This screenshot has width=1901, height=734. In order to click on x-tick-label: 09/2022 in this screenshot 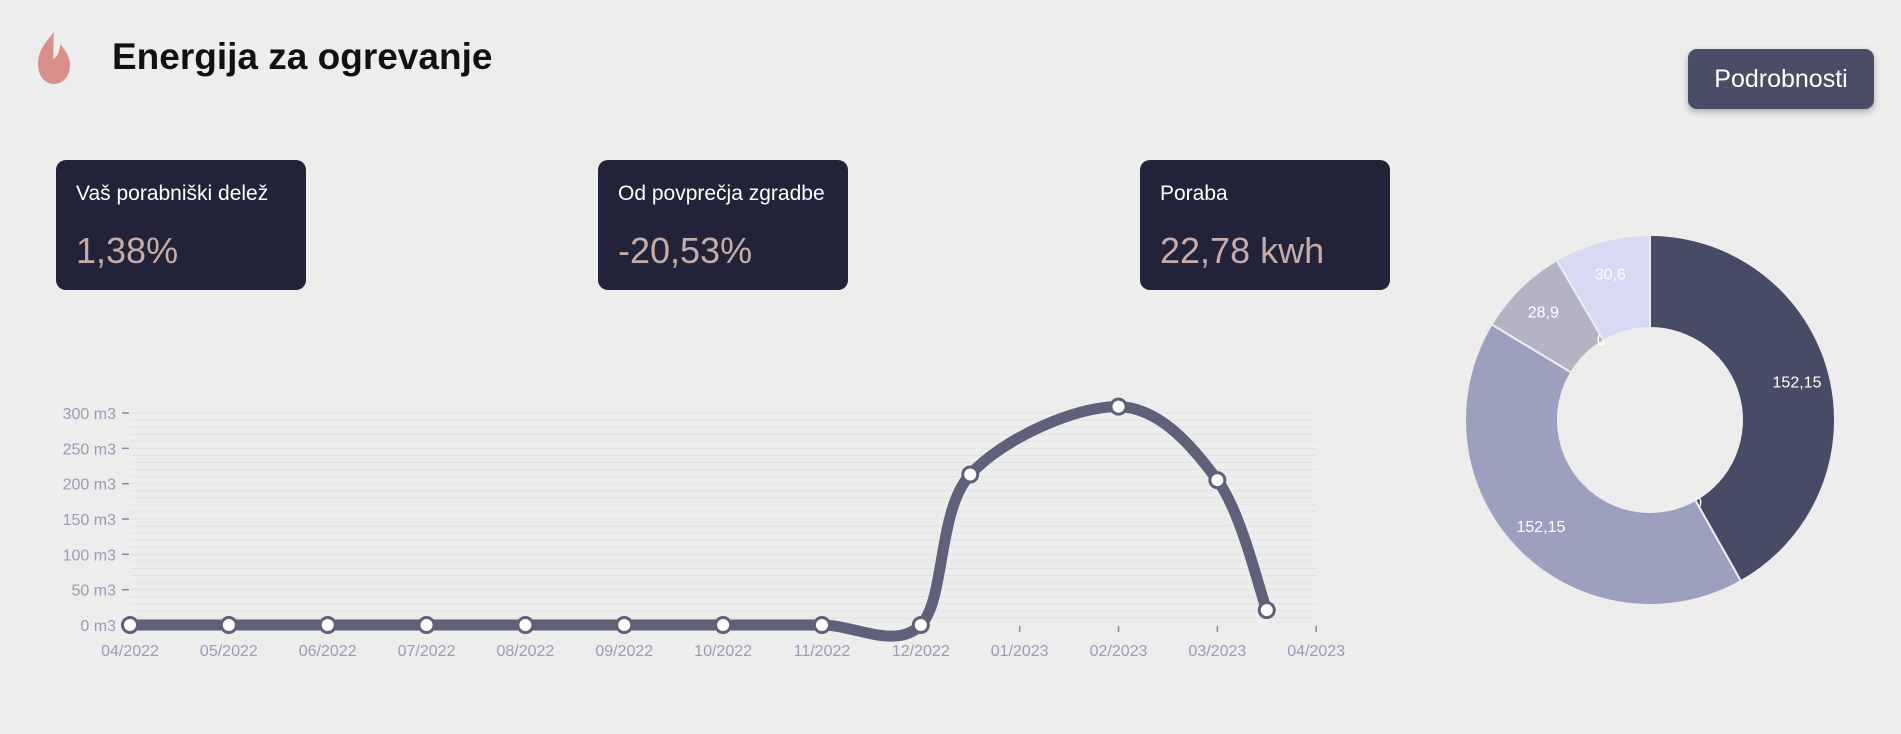, I will do `click(624, 651)`.